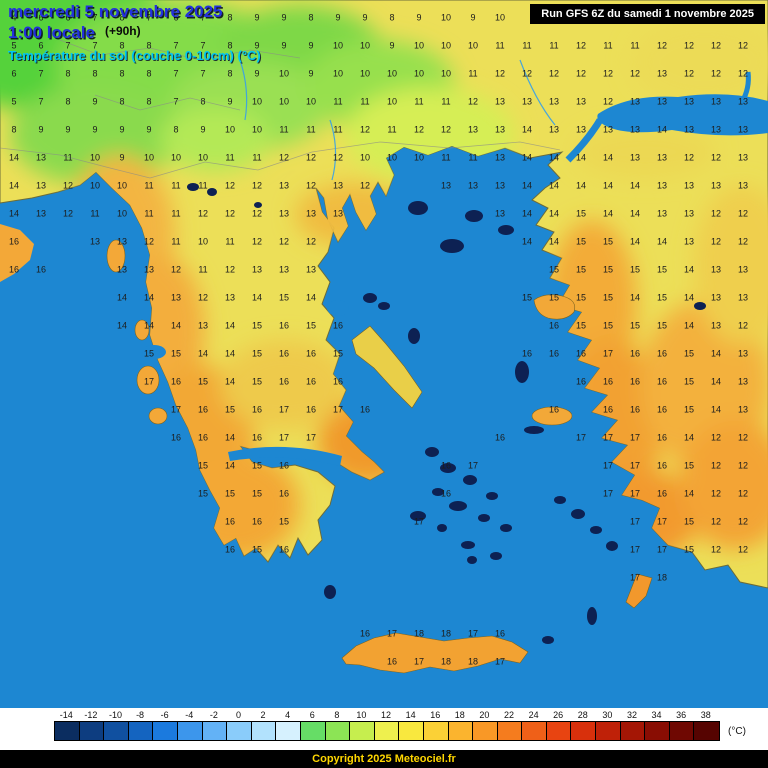 The height and width of the screenshot is (768, 768). Describe the element at coordinates (582, 715) in the screenshot. I see `scale-label: 28` at that location.